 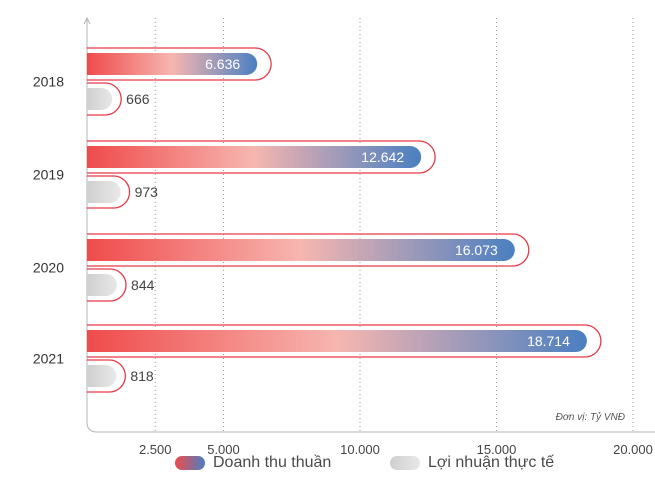 What do you see at coordinates (102, 376) in the screenshot?
I see `profit-bar-2021` at bounding box center [102, 376].